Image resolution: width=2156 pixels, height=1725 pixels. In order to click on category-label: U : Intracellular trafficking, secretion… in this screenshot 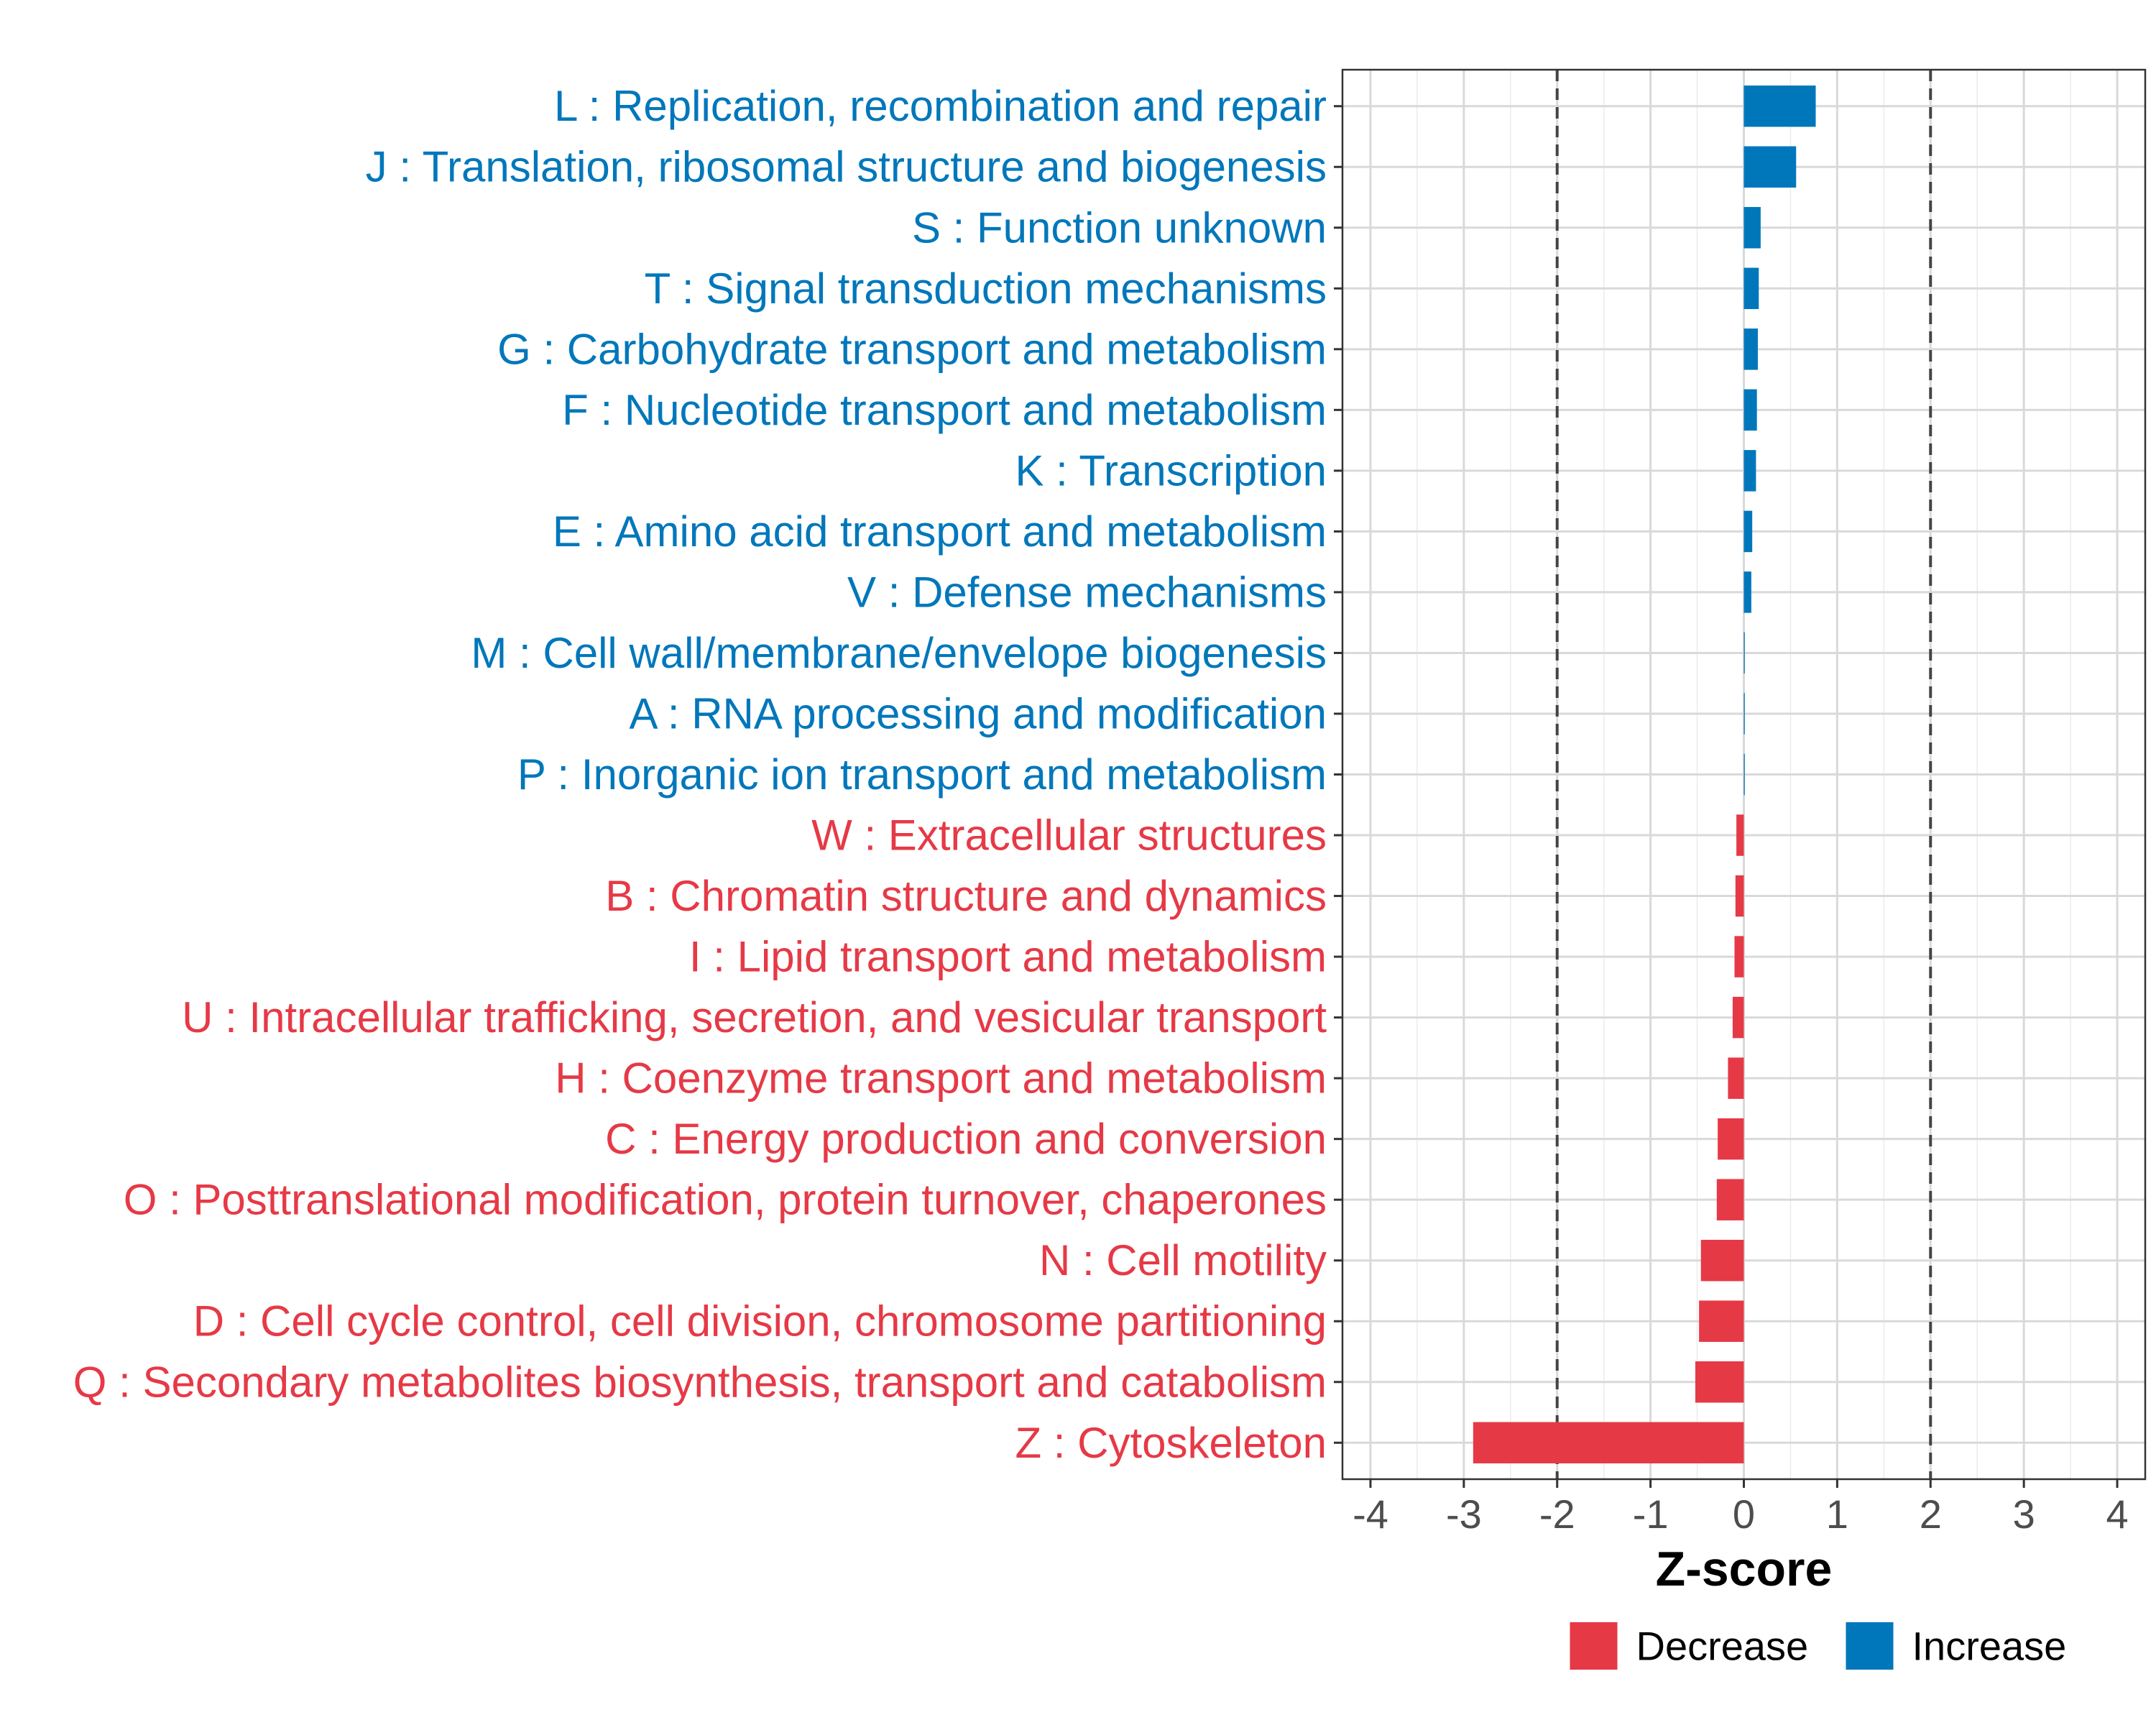, I will do `click(754, 1017)`.